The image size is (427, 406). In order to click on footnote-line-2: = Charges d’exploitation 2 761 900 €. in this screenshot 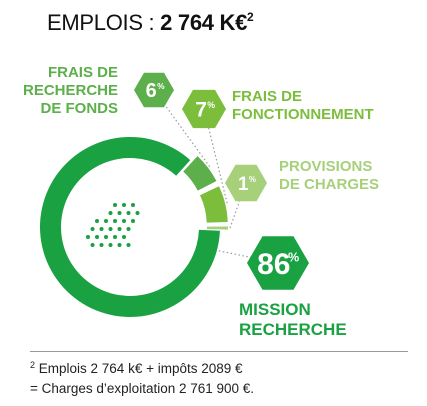, I will do `click(142, 388)`.